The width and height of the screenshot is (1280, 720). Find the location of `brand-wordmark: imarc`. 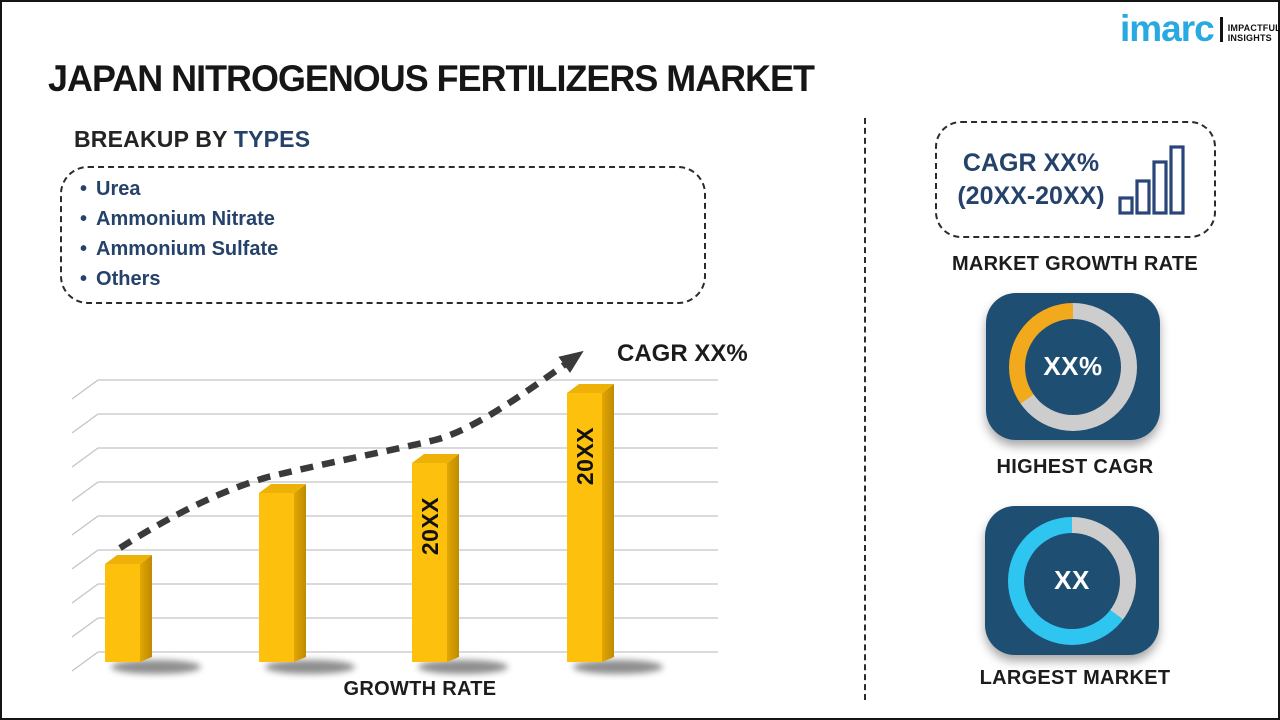

brand-wordmark: imarc is located at coordinates (1167, 28).